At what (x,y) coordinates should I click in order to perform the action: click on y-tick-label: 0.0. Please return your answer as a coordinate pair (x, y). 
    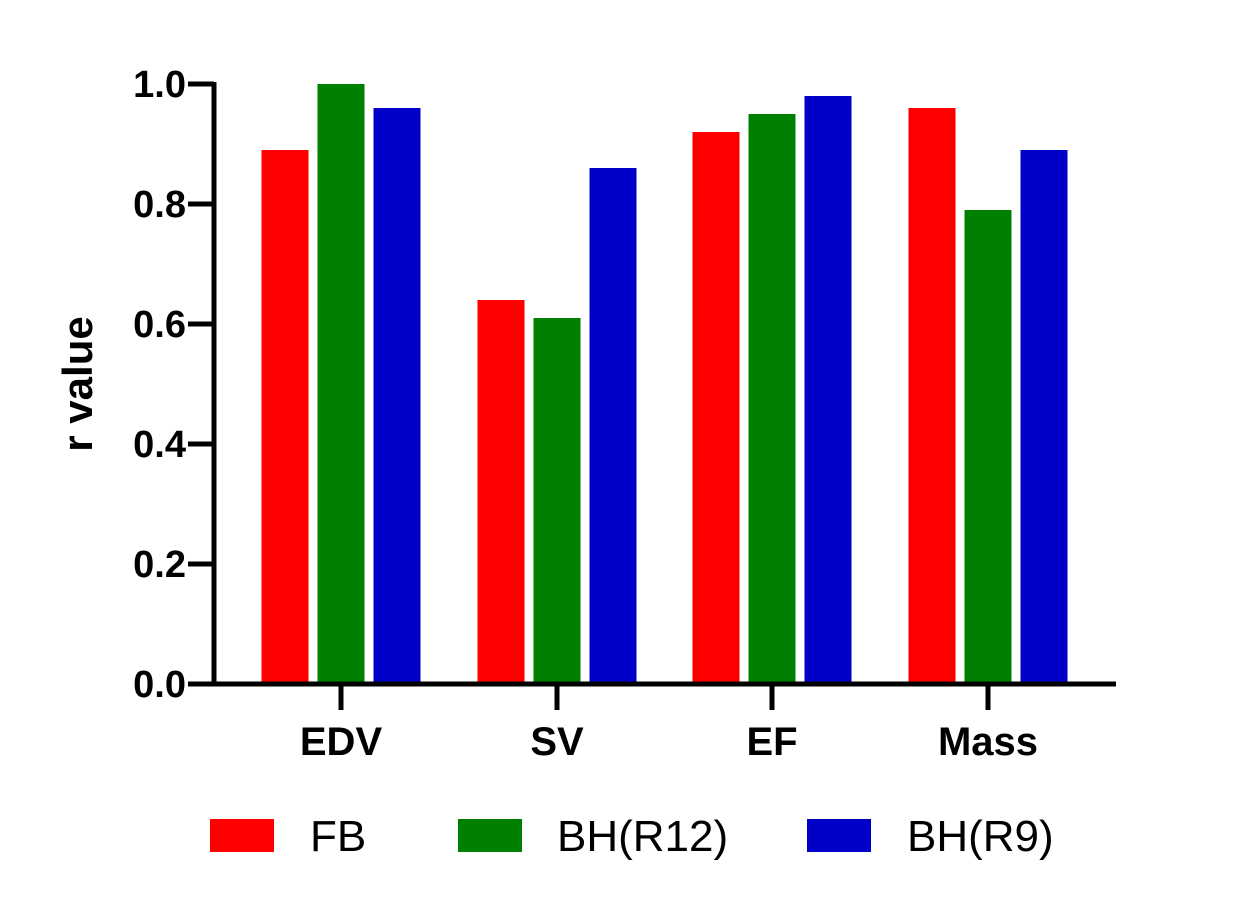
    Looking at the image, I should click on (159, 685).